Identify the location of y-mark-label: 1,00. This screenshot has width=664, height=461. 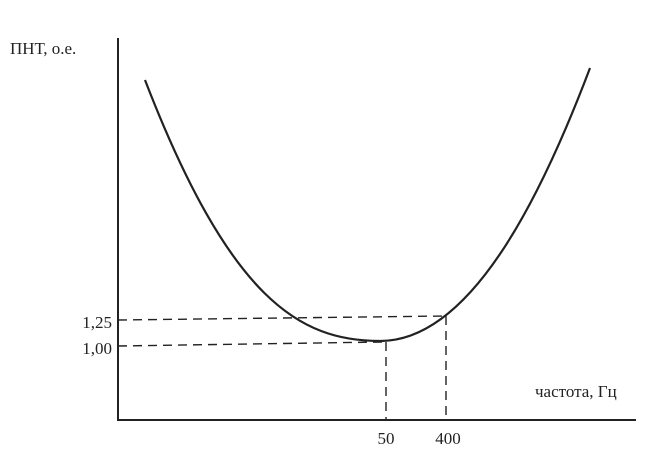
(97, 348).